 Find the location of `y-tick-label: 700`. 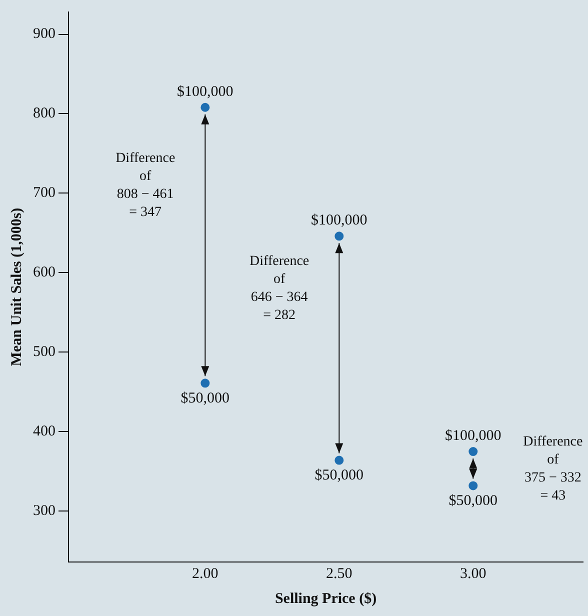

y-tick-label: 700 is located at coordinates (44, 193).